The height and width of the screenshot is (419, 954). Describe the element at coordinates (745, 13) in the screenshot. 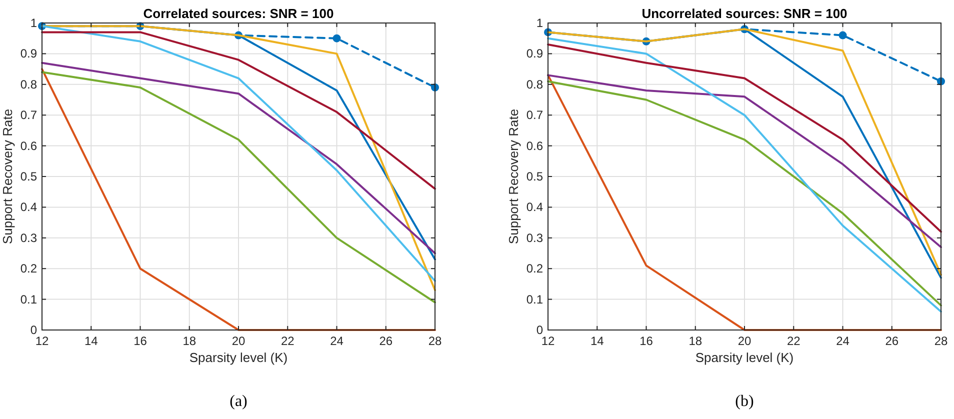

I see `chart-title: Uncorrelated sources: SNR = 100` at that location.